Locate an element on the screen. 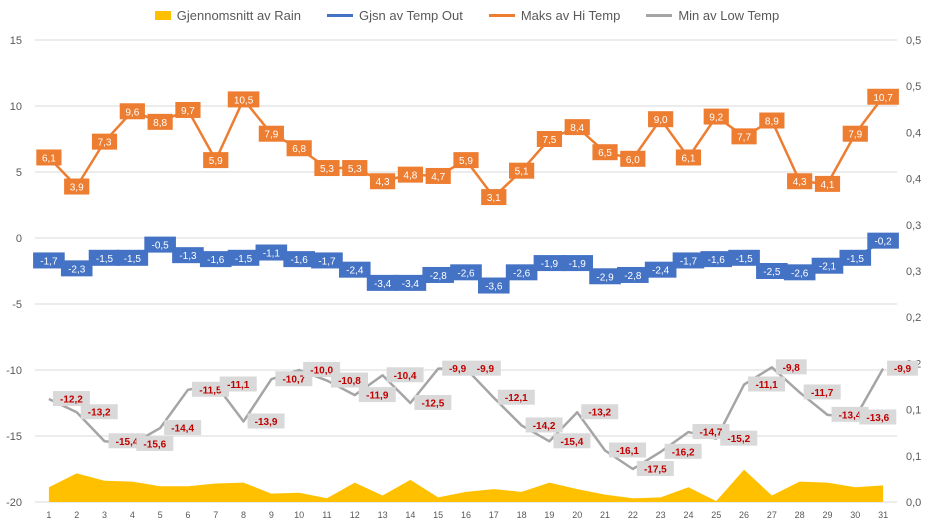  legend-label-low-temp: Min av Low Temp is located at coordinates (729, 15).